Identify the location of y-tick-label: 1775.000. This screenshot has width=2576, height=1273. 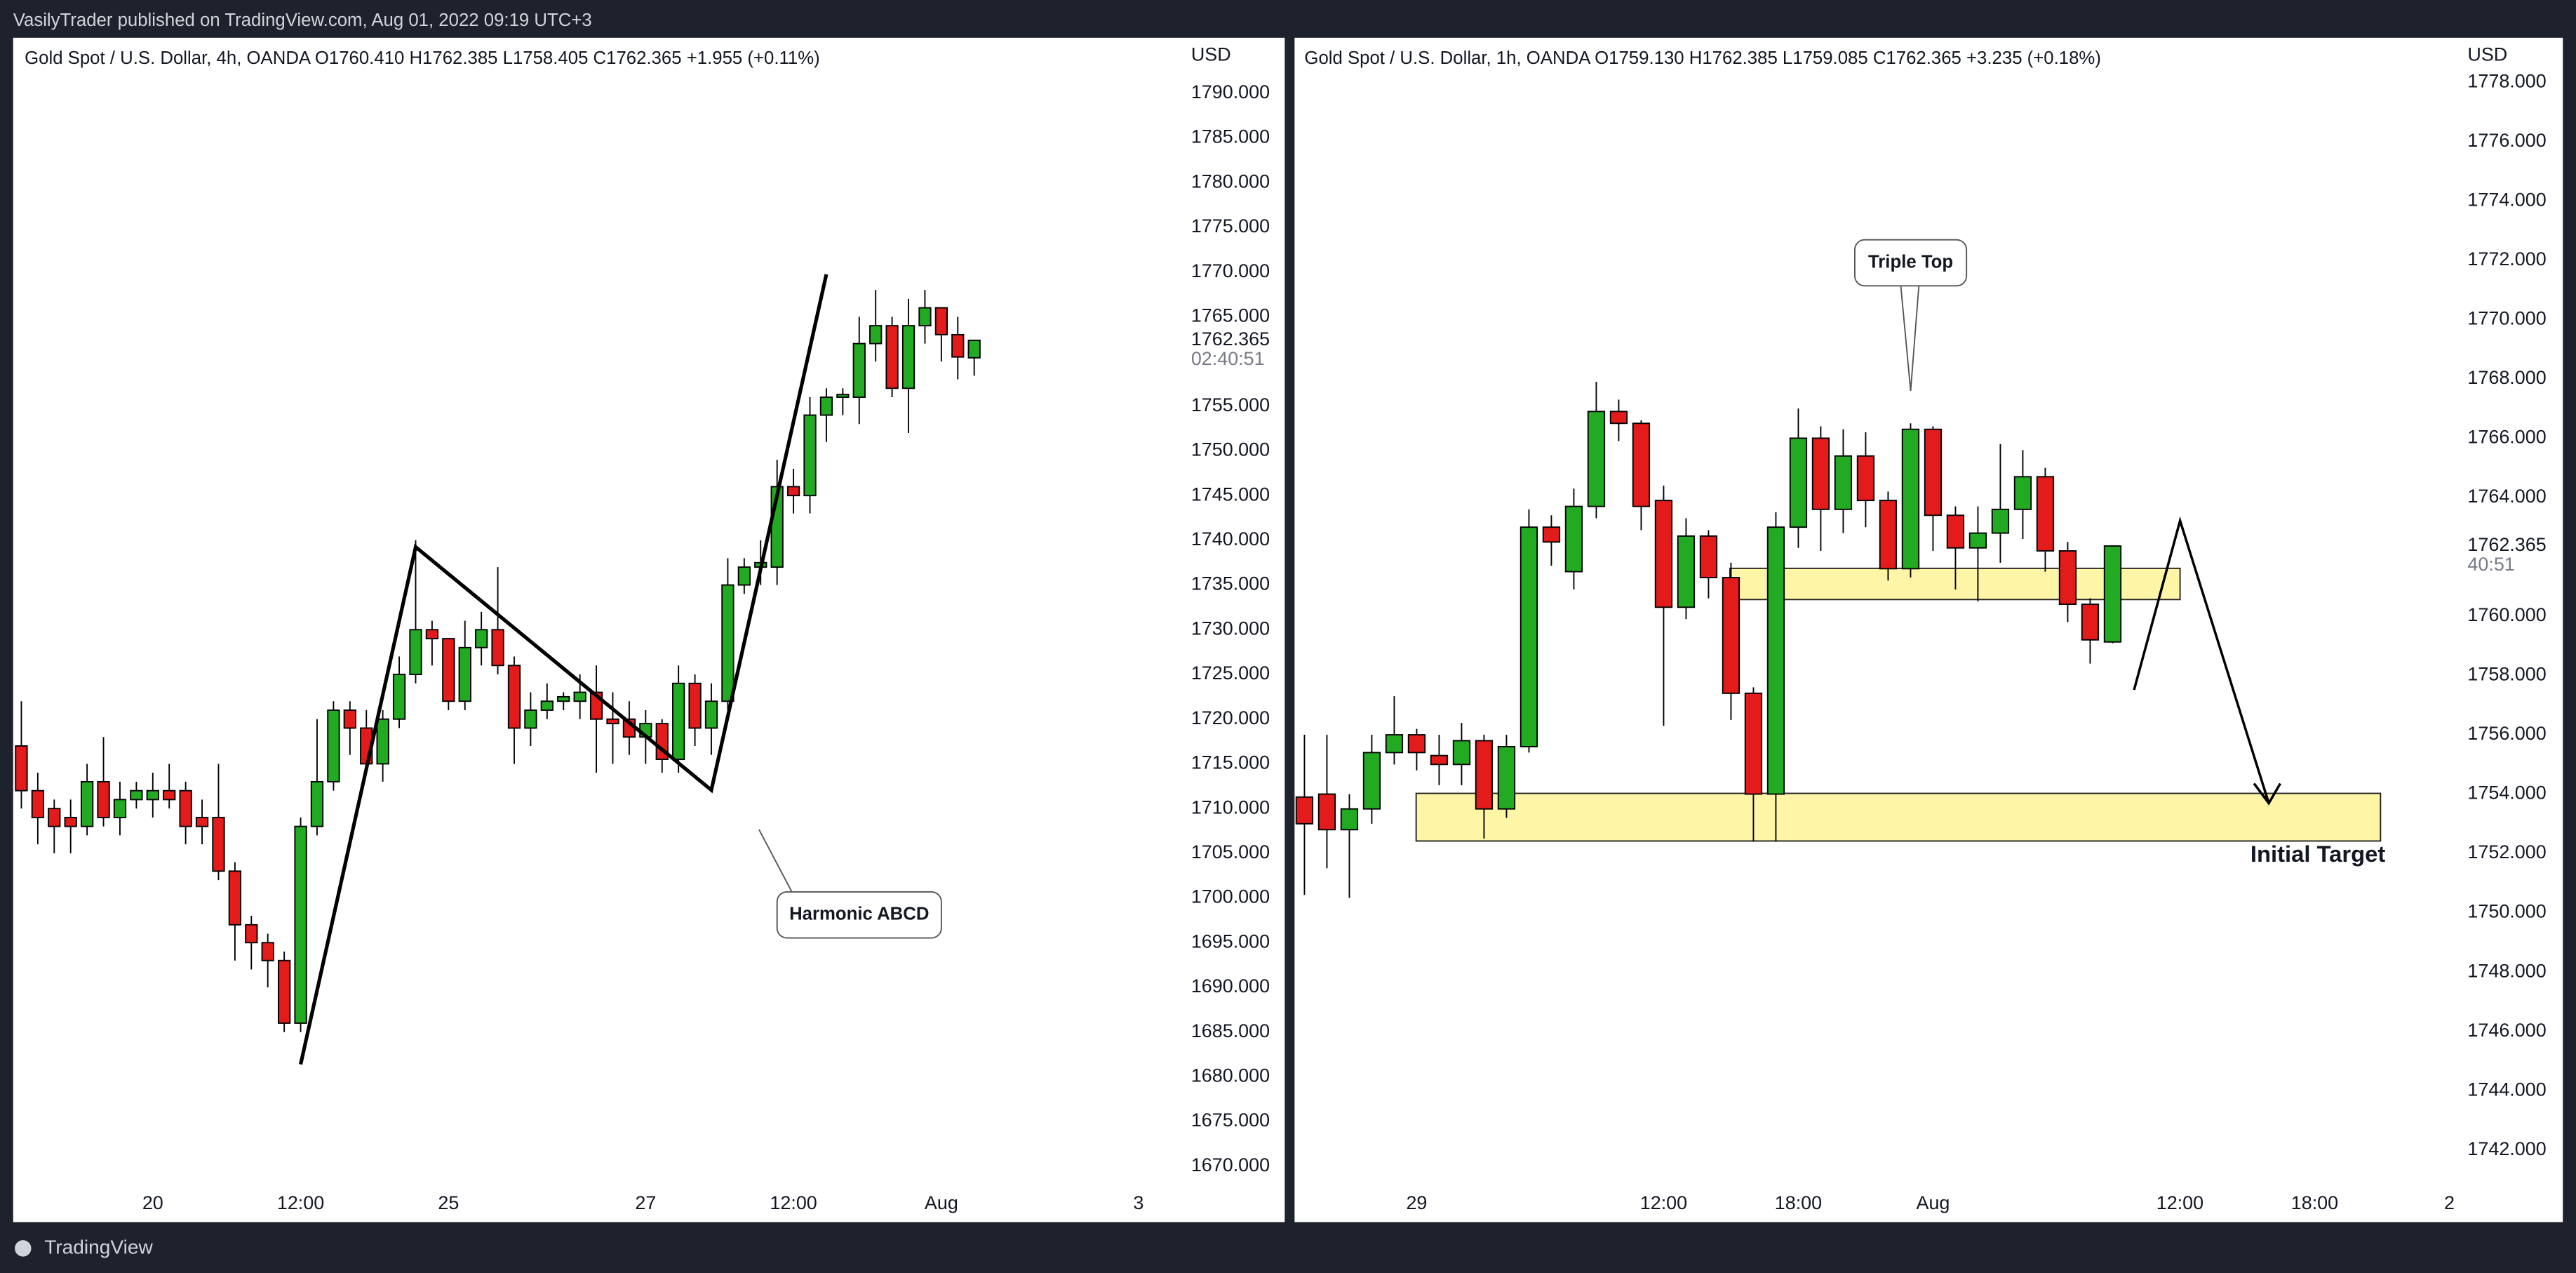
(1230, 225).